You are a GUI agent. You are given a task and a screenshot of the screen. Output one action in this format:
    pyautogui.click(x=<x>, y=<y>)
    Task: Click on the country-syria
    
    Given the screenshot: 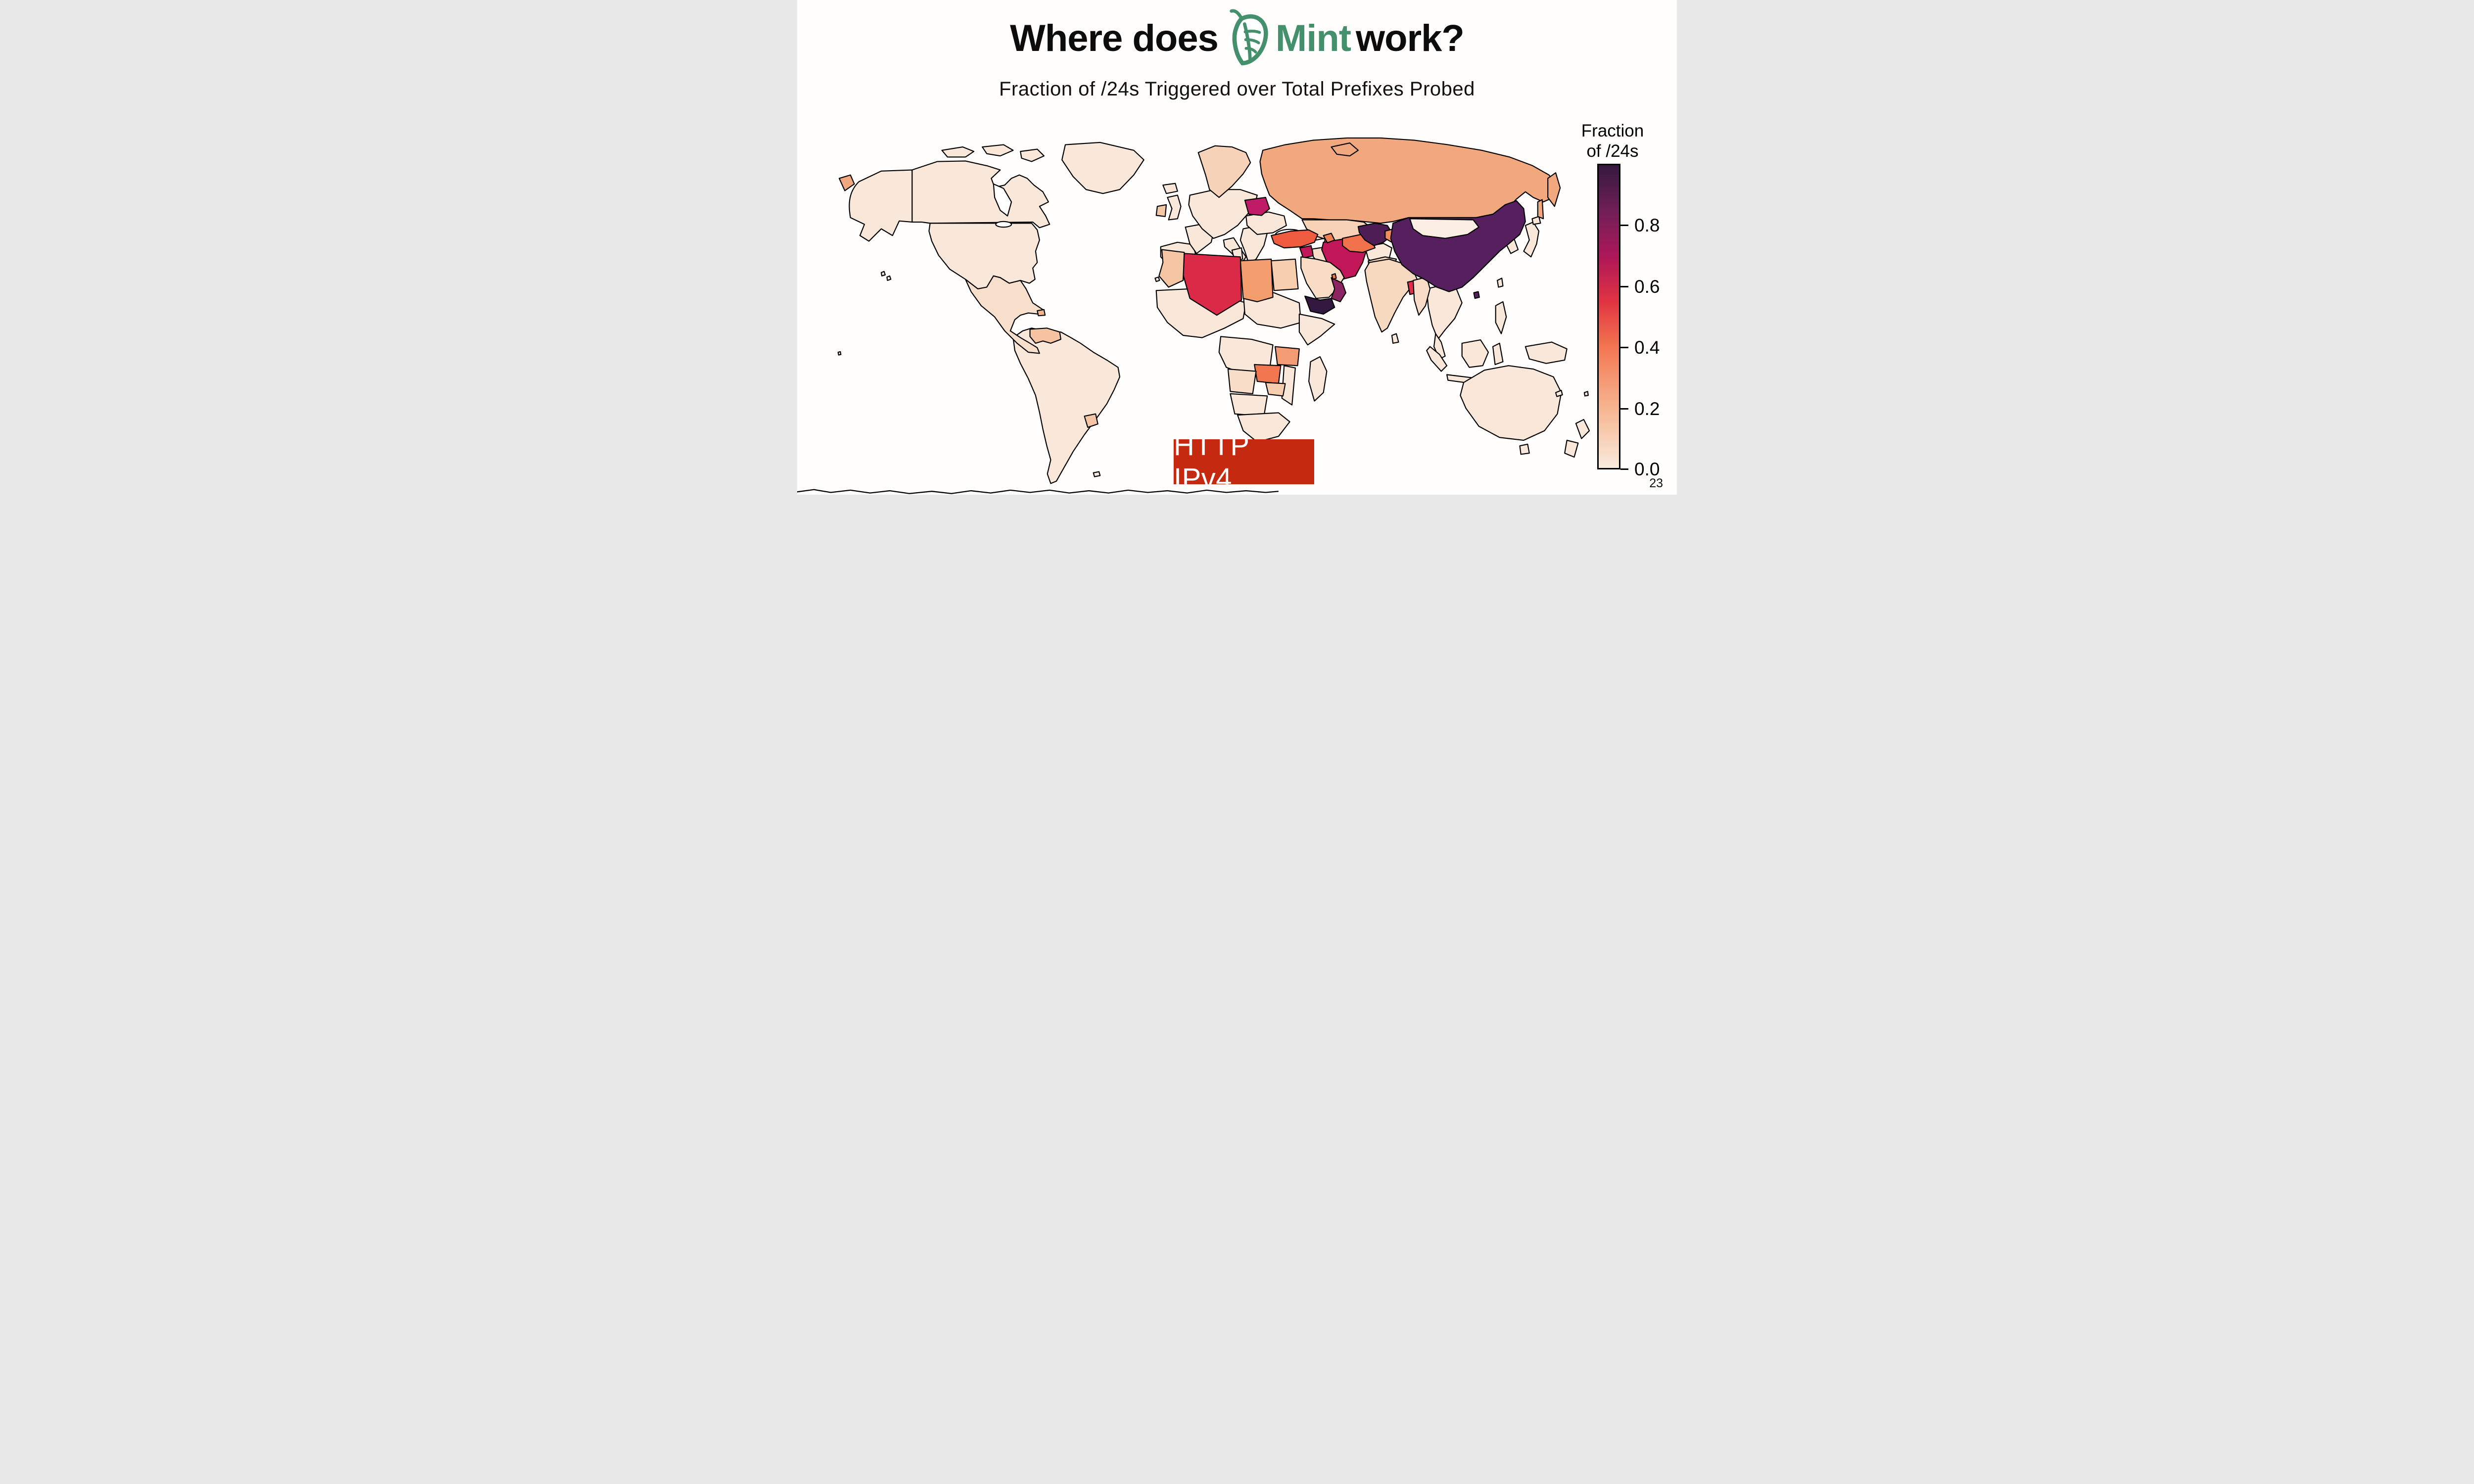 What is the action you would take?
    pyautogui.click(x=1307, y=252)
    